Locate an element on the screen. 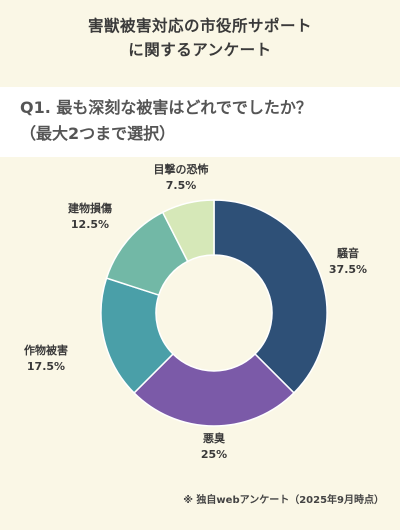  slice-label-1: 悪臭 is located at coordinates (214, 438).